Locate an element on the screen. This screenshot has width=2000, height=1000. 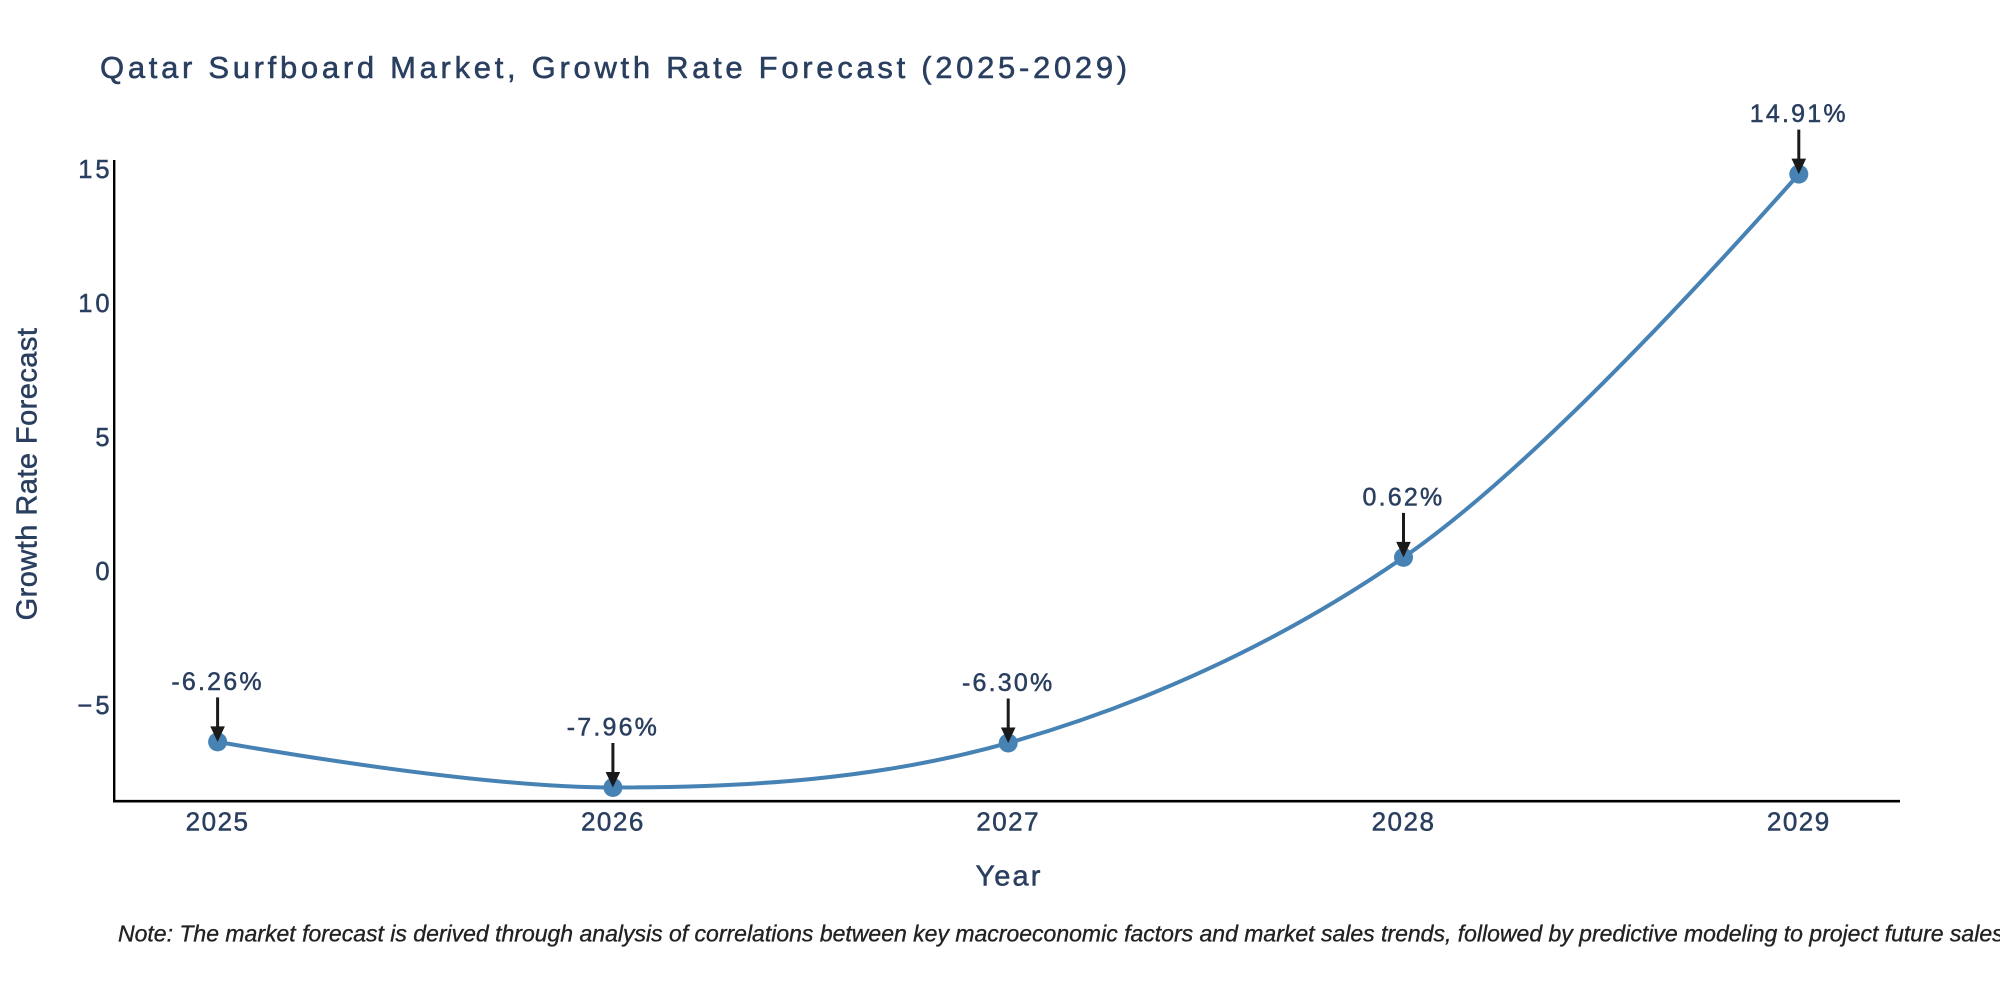
svg-text: 2027 is located at coordinates (1008, 822).